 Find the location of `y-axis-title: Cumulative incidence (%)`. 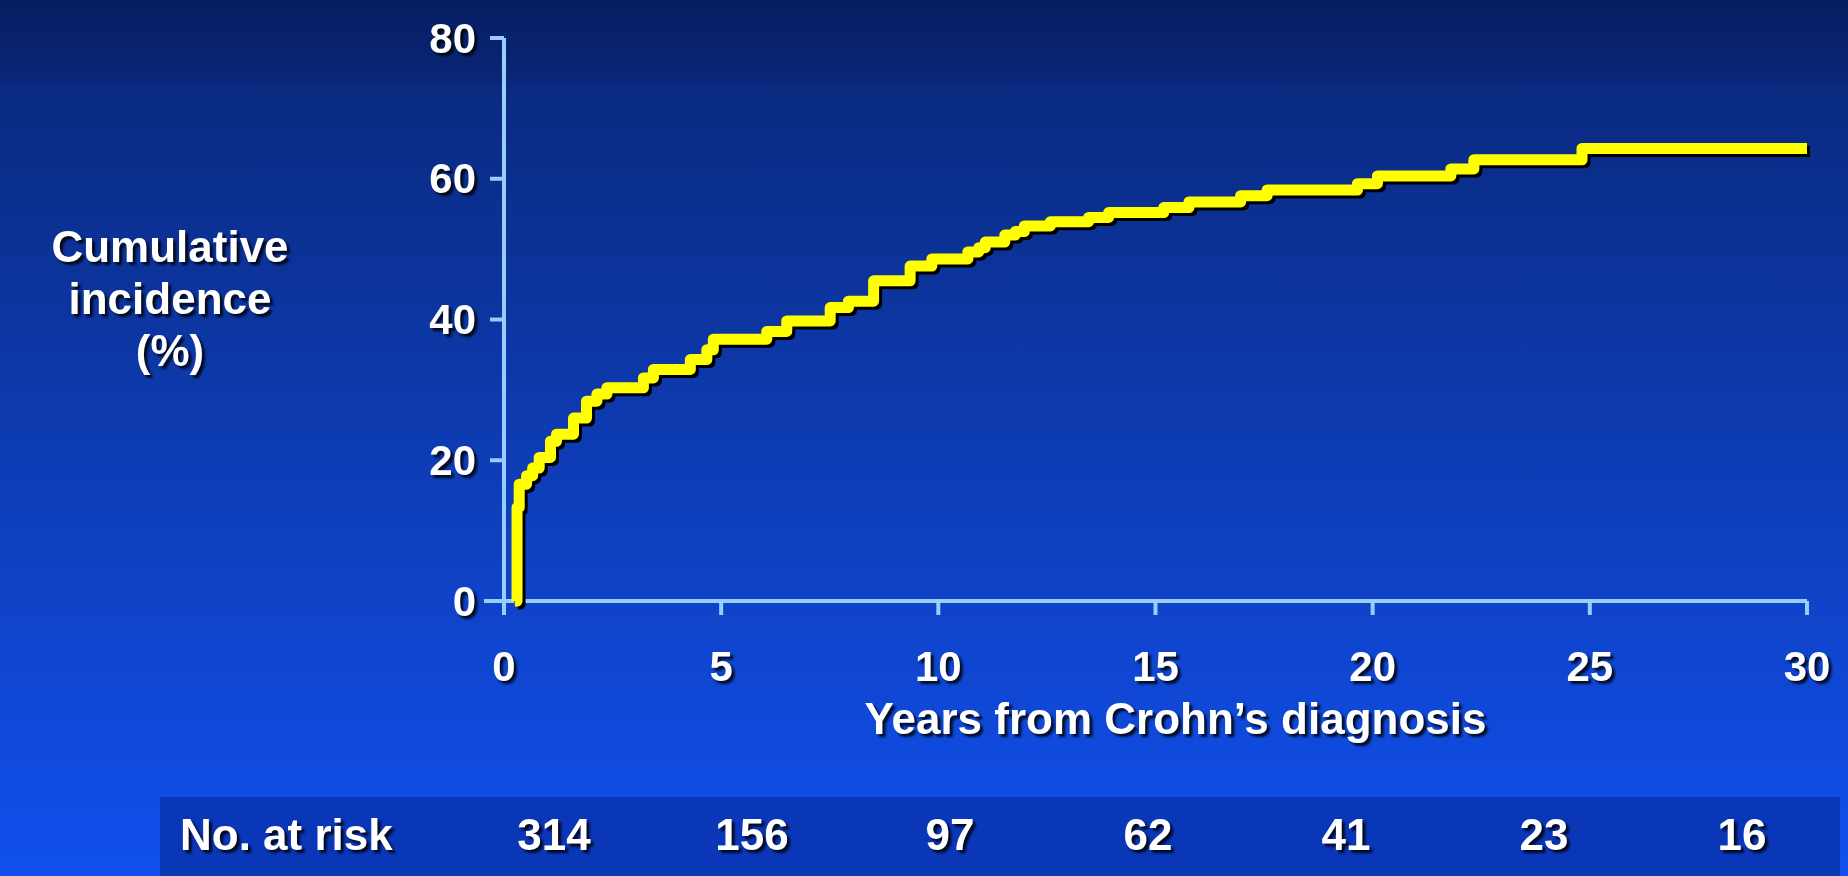

y-axis-title: Cumulative incidence (%) is located at coordinates (170, 298).